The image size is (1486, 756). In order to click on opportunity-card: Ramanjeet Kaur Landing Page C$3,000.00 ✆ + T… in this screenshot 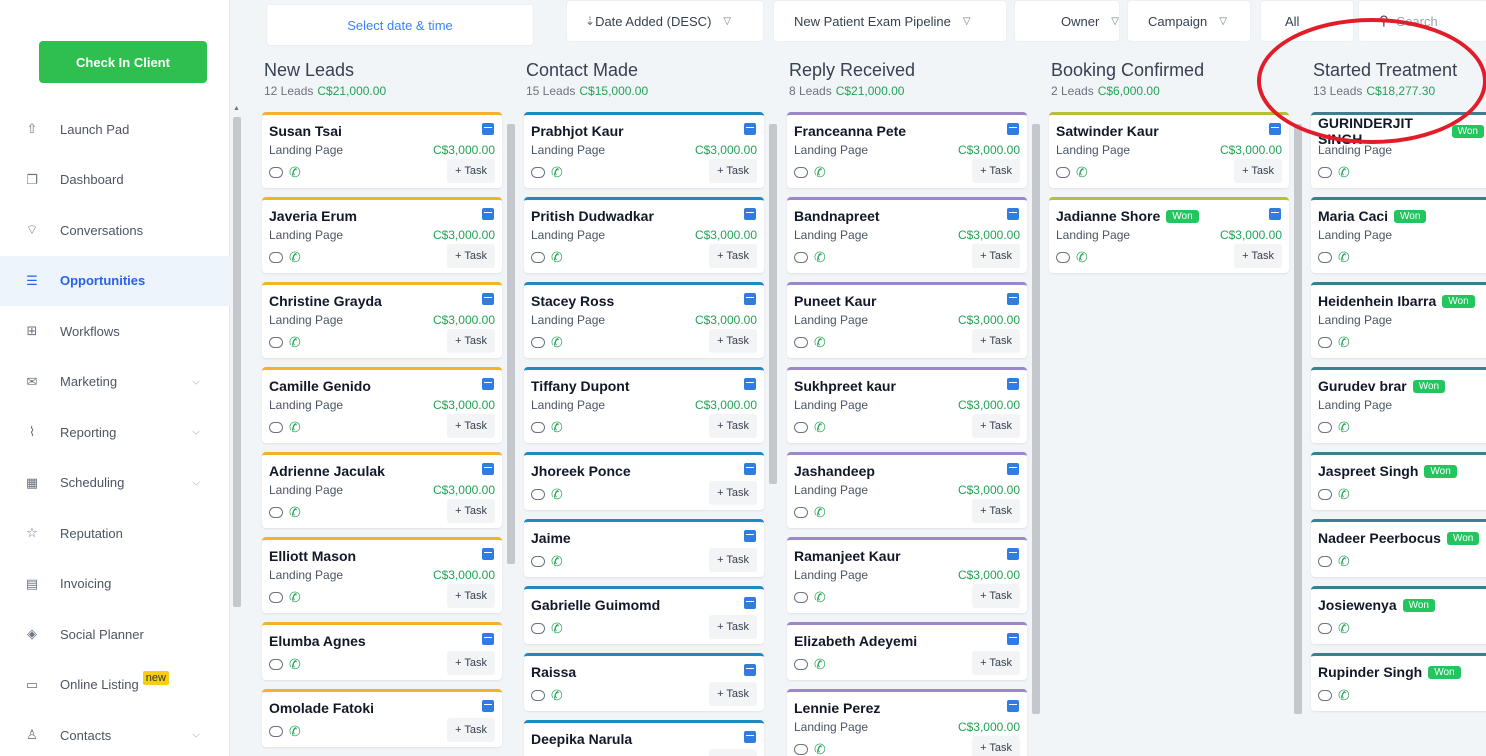, I will do `click(907, 575)`.